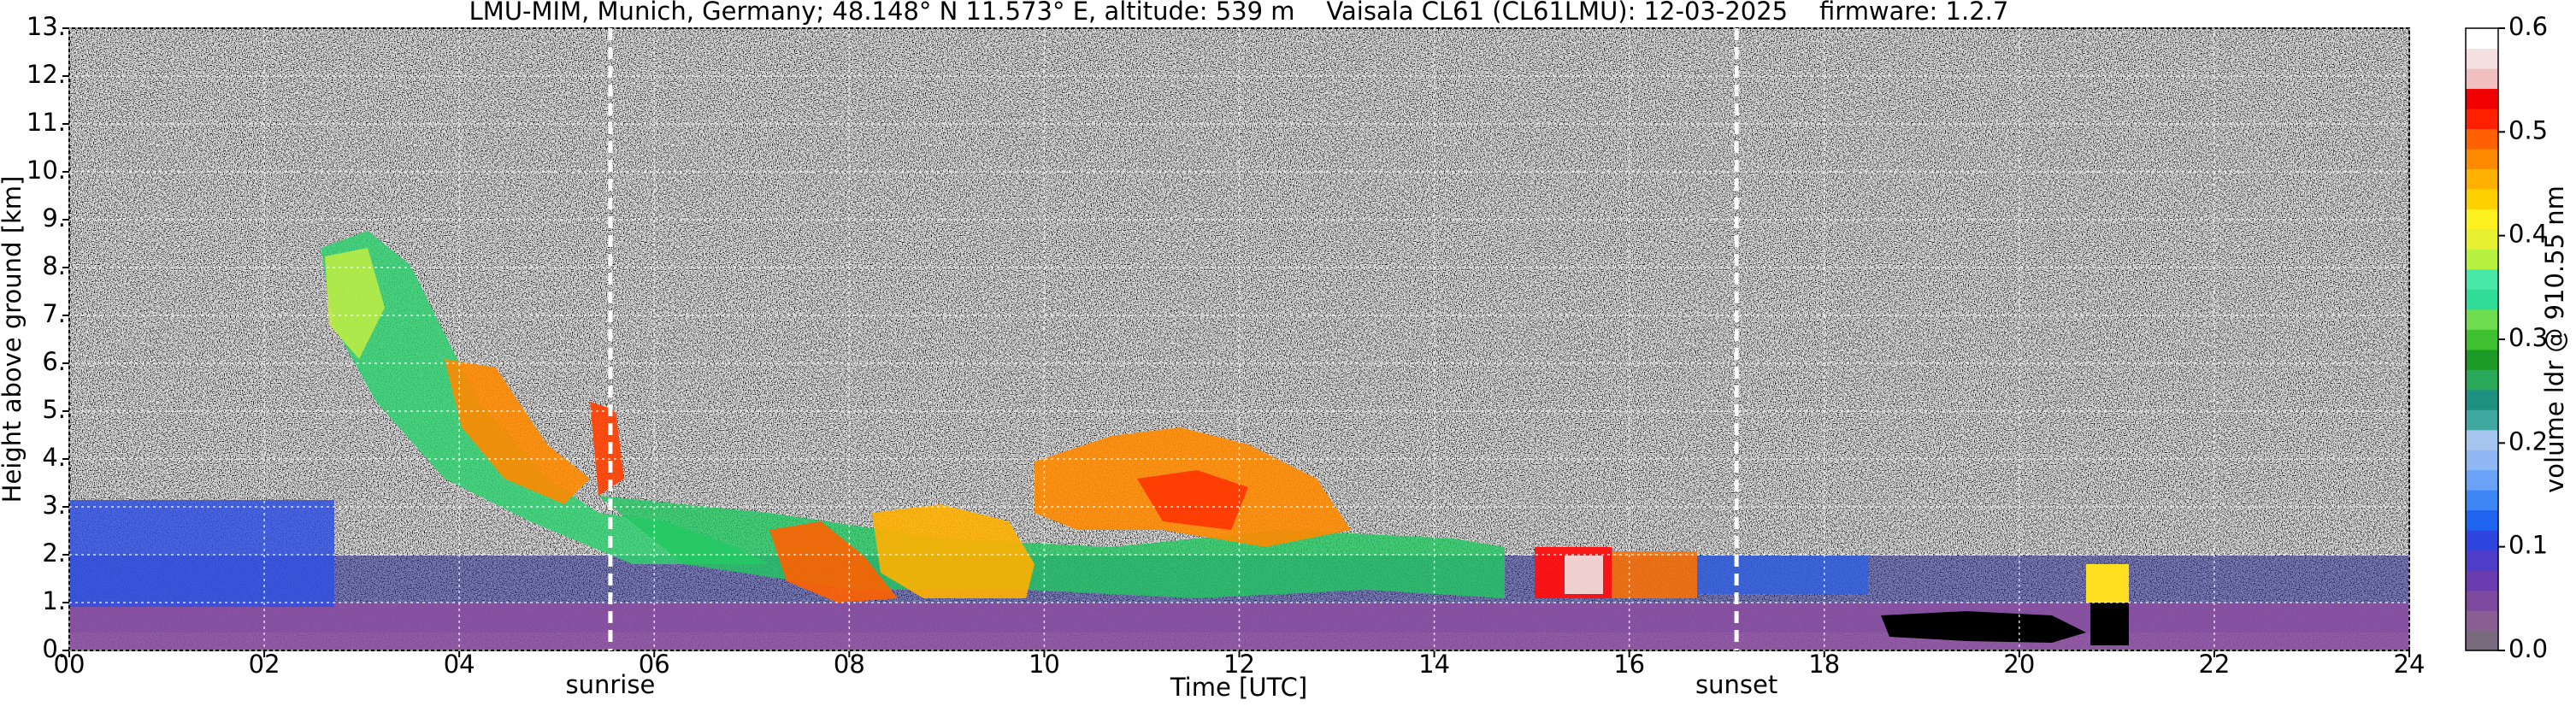  I want to click on colorbar-tick-label: 0.3, so click(2528, 337).